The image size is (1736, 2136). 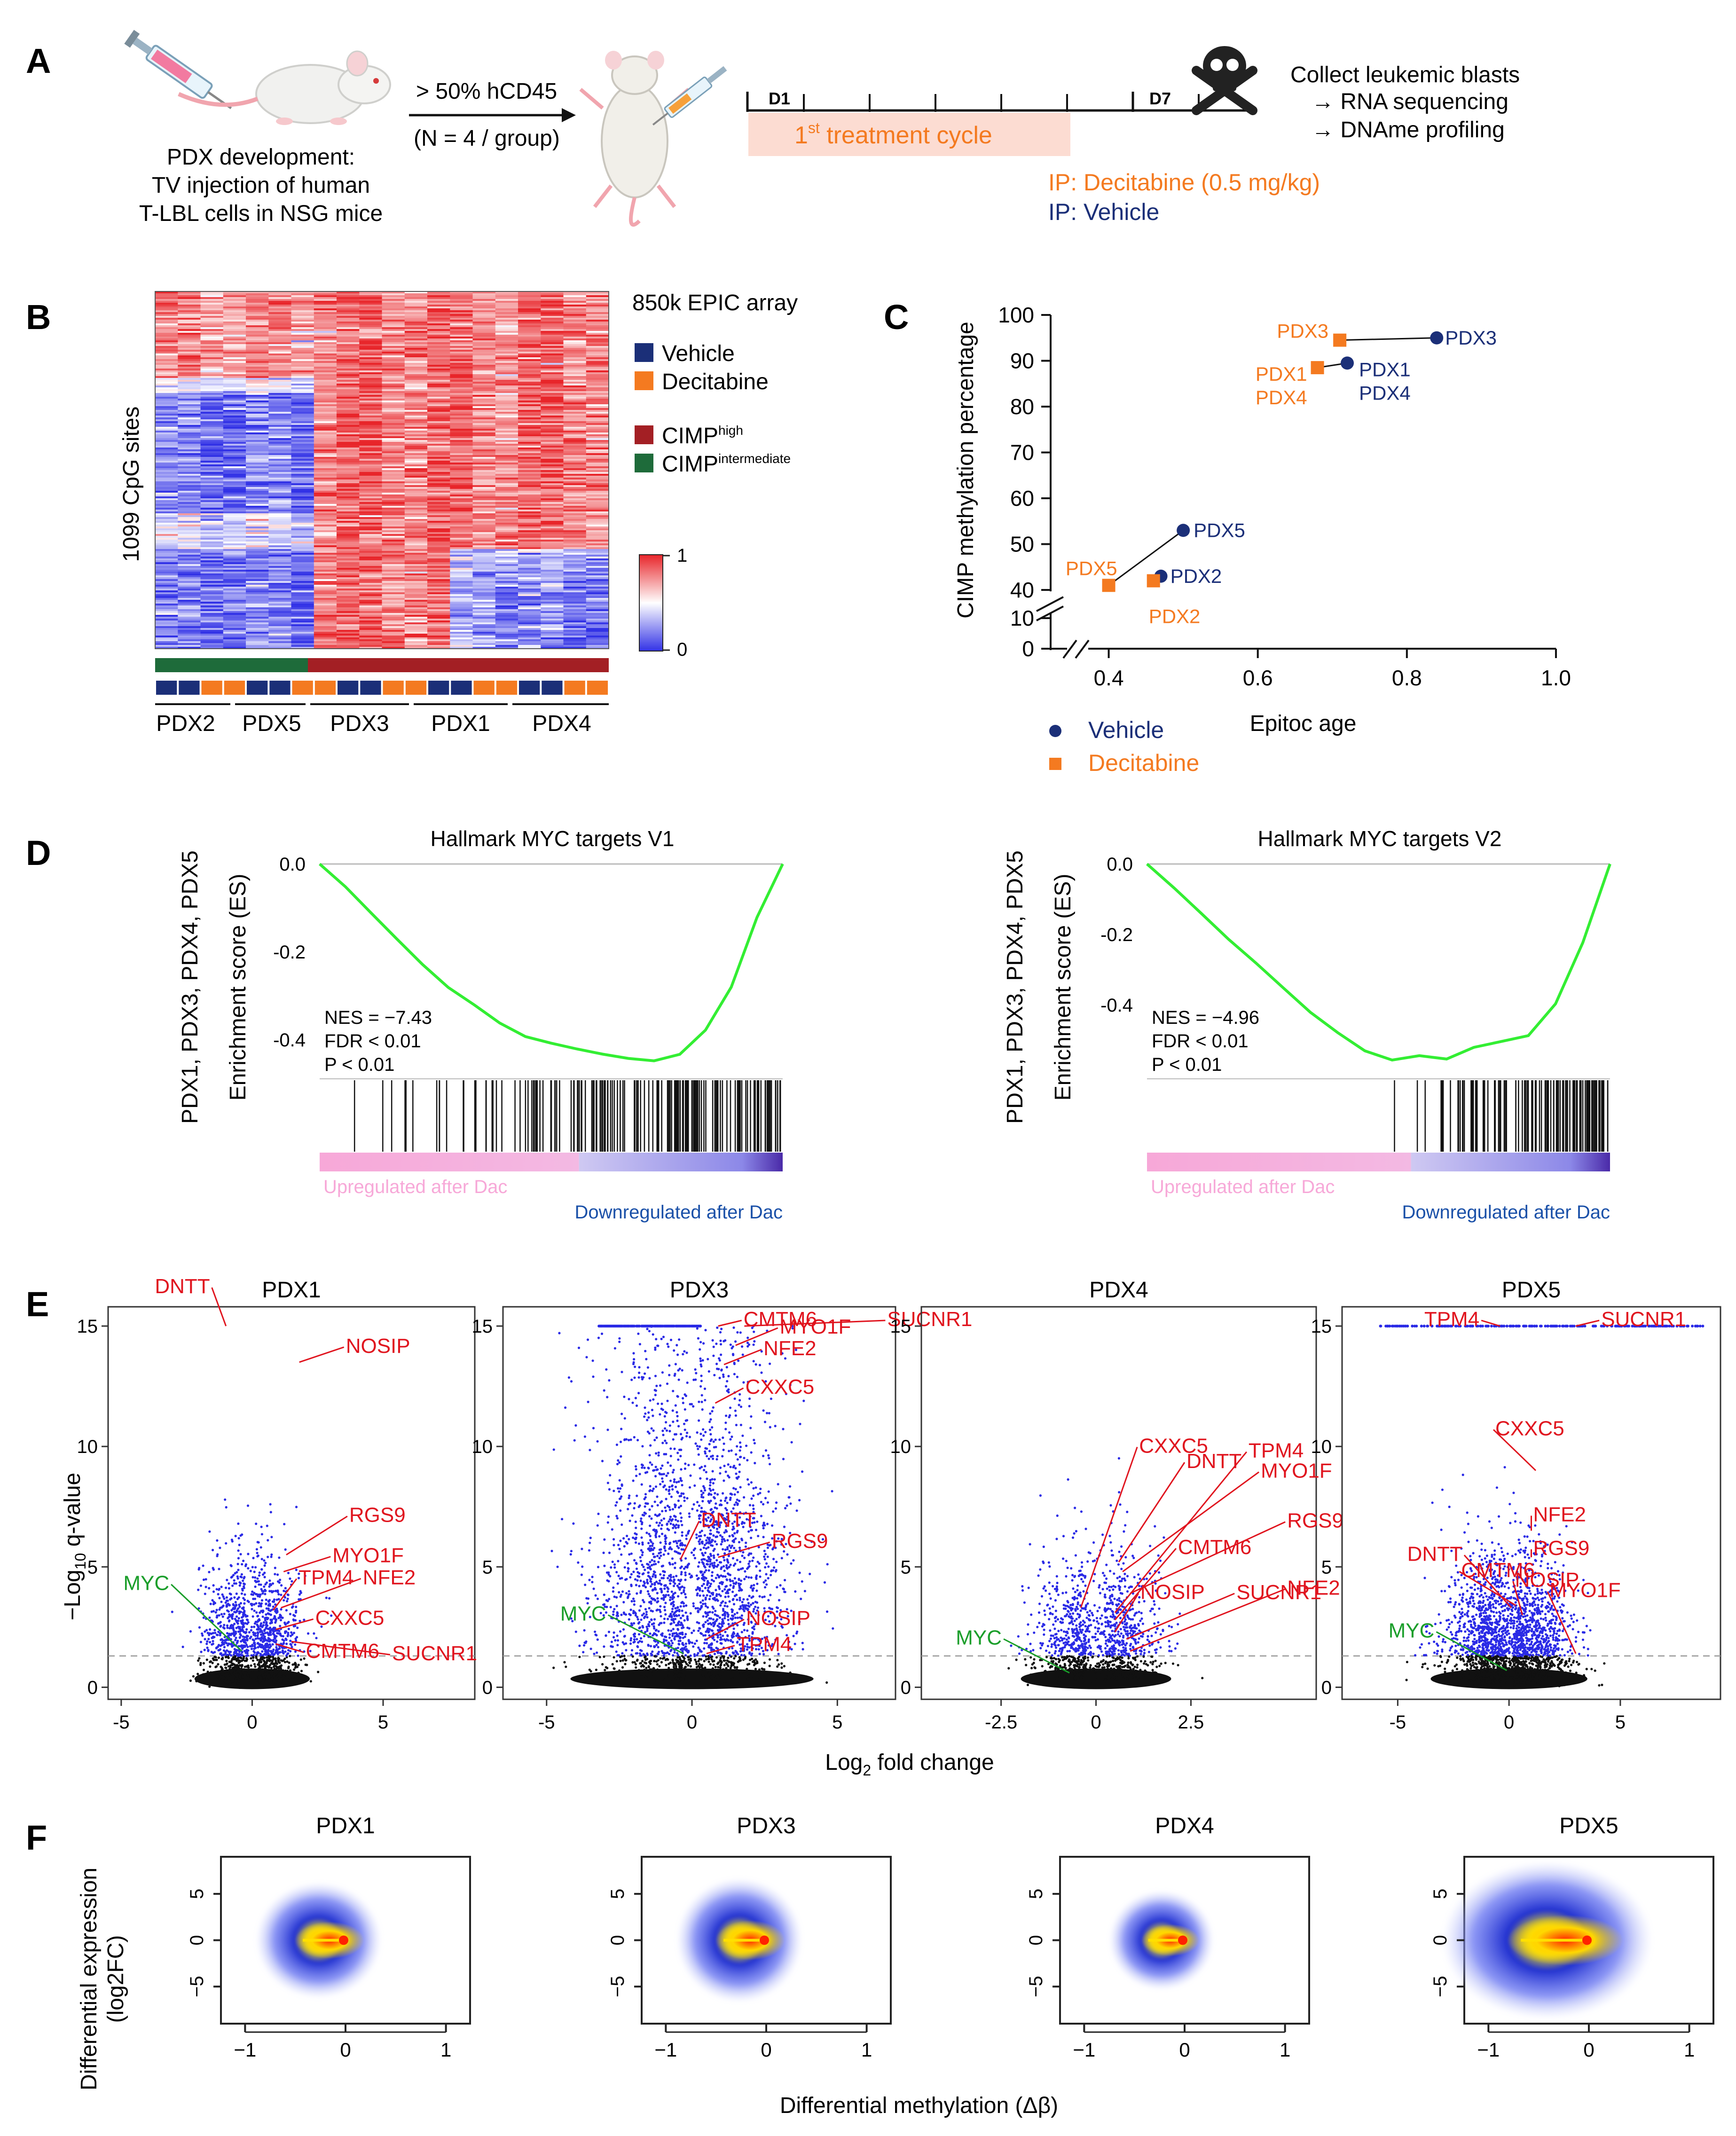 What do you see at coordinates (38, 317) in the screenshot?
I see `panel-label-b: B` at bounding box center [38, 317].